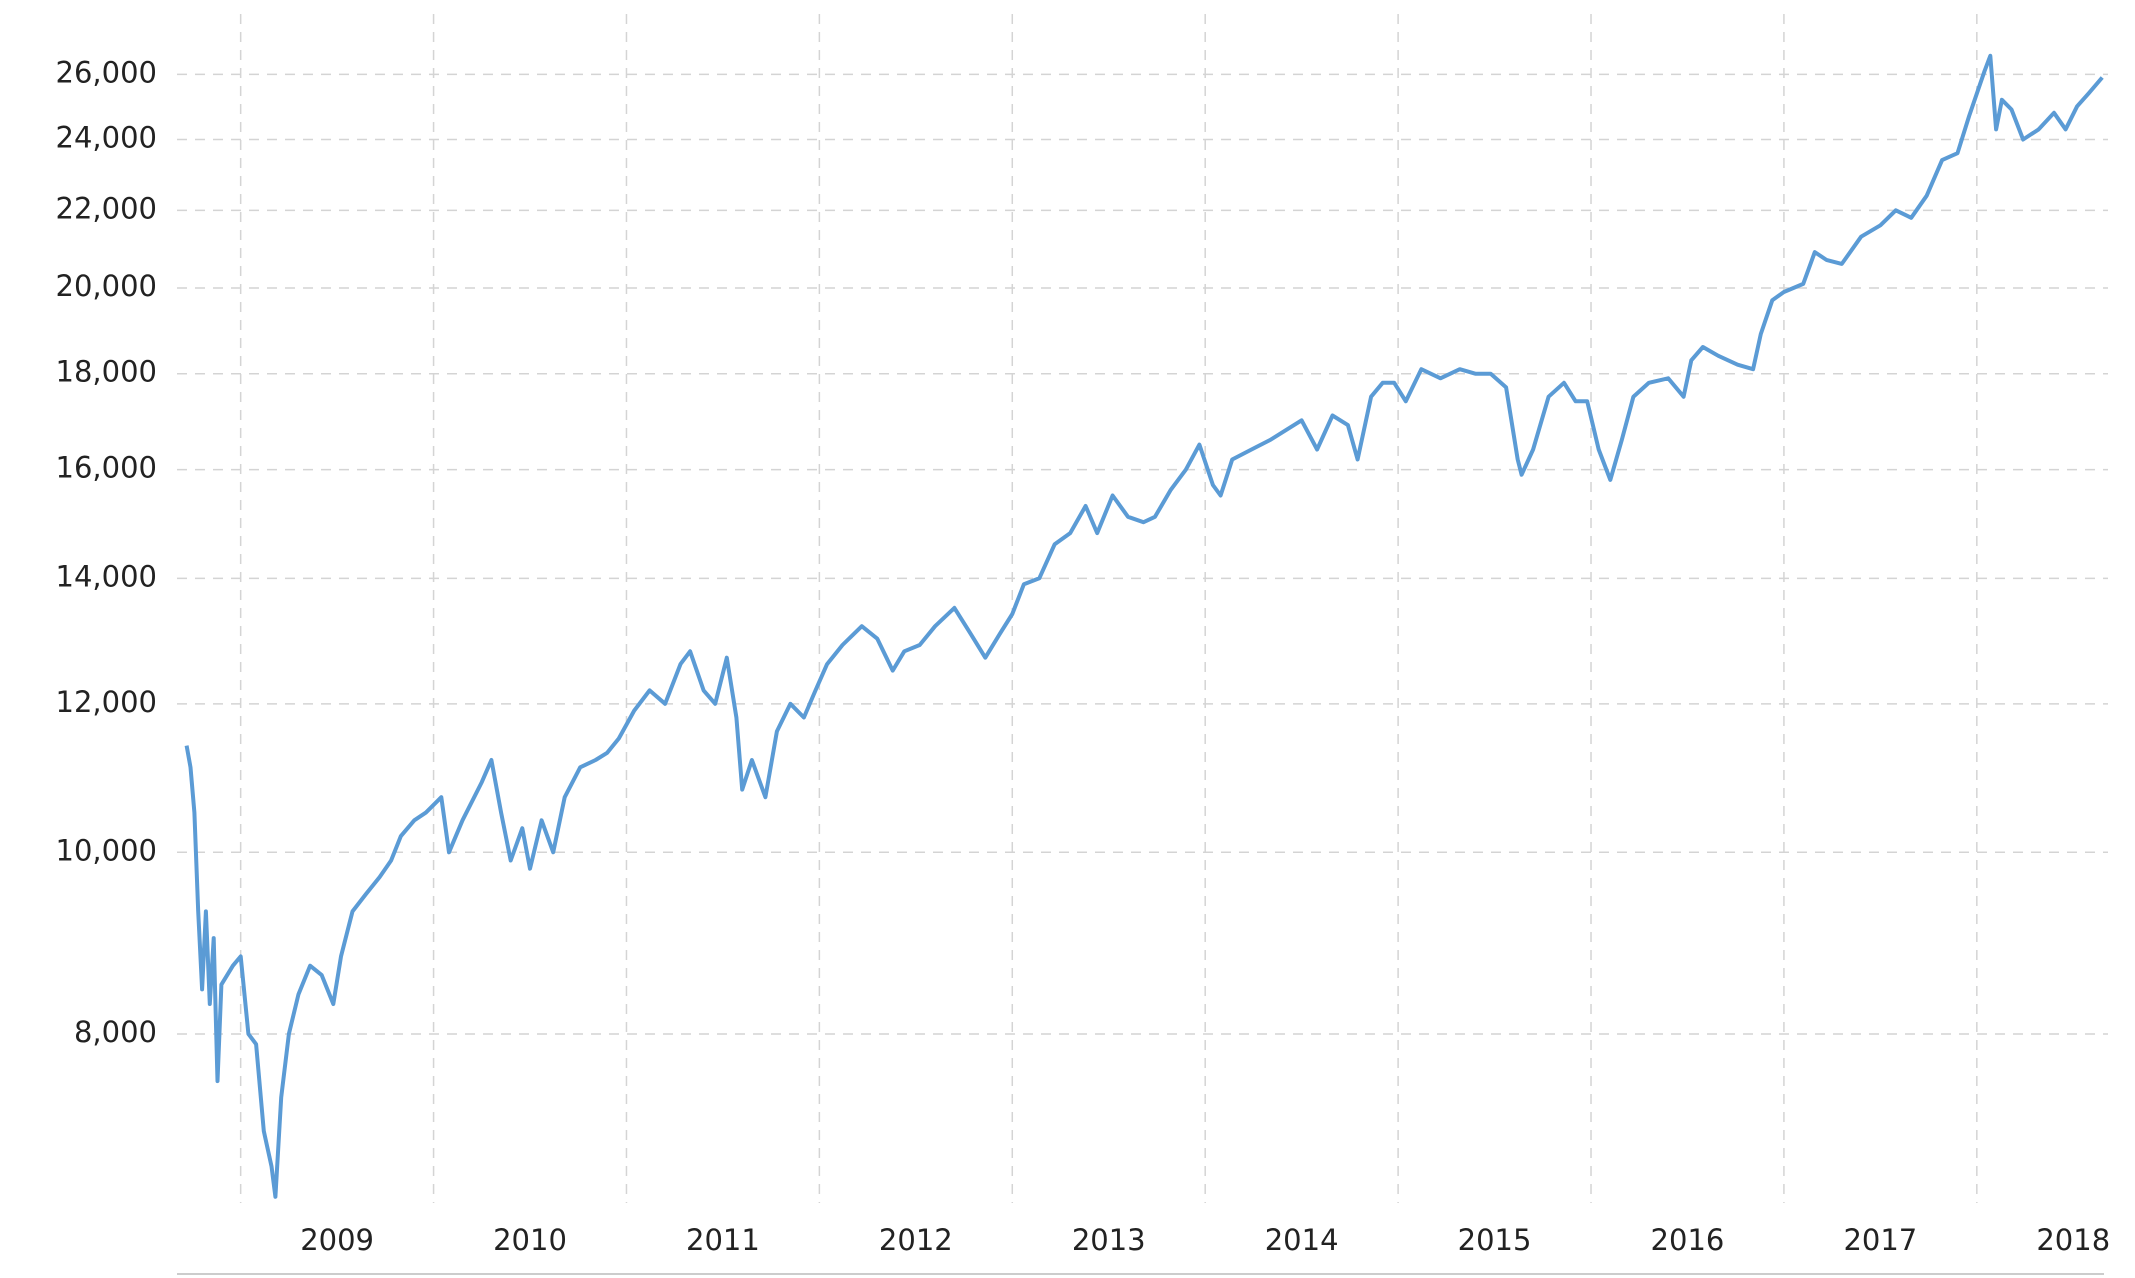  I want to click on x-tick-label: 2018, so click(2073, 1240).